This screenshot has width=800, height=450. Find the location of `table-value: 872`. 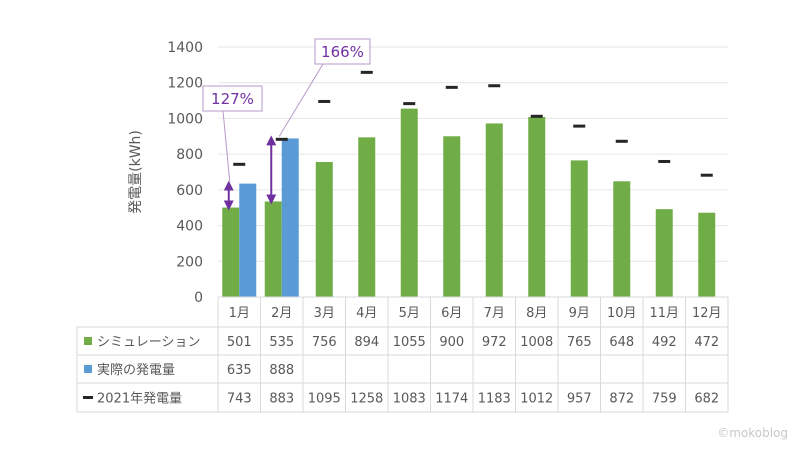

table-value: 872 is located at coordinates (621, 399).